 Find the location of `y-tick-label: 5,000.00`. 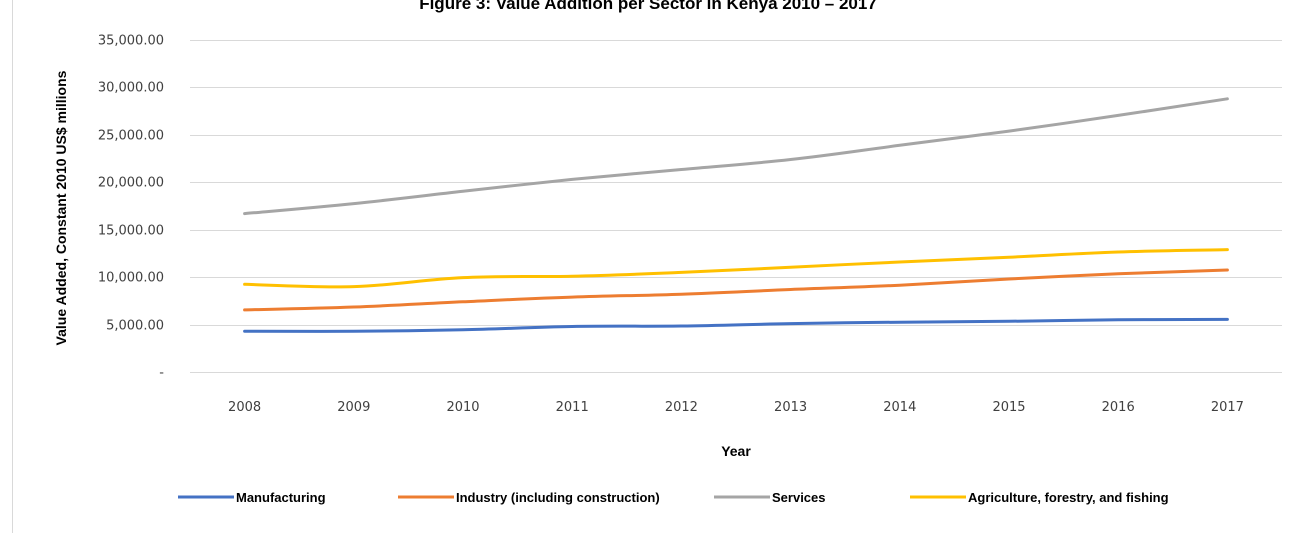

y-tick-label: 5,000.00 is located at coordinates (135, 326).